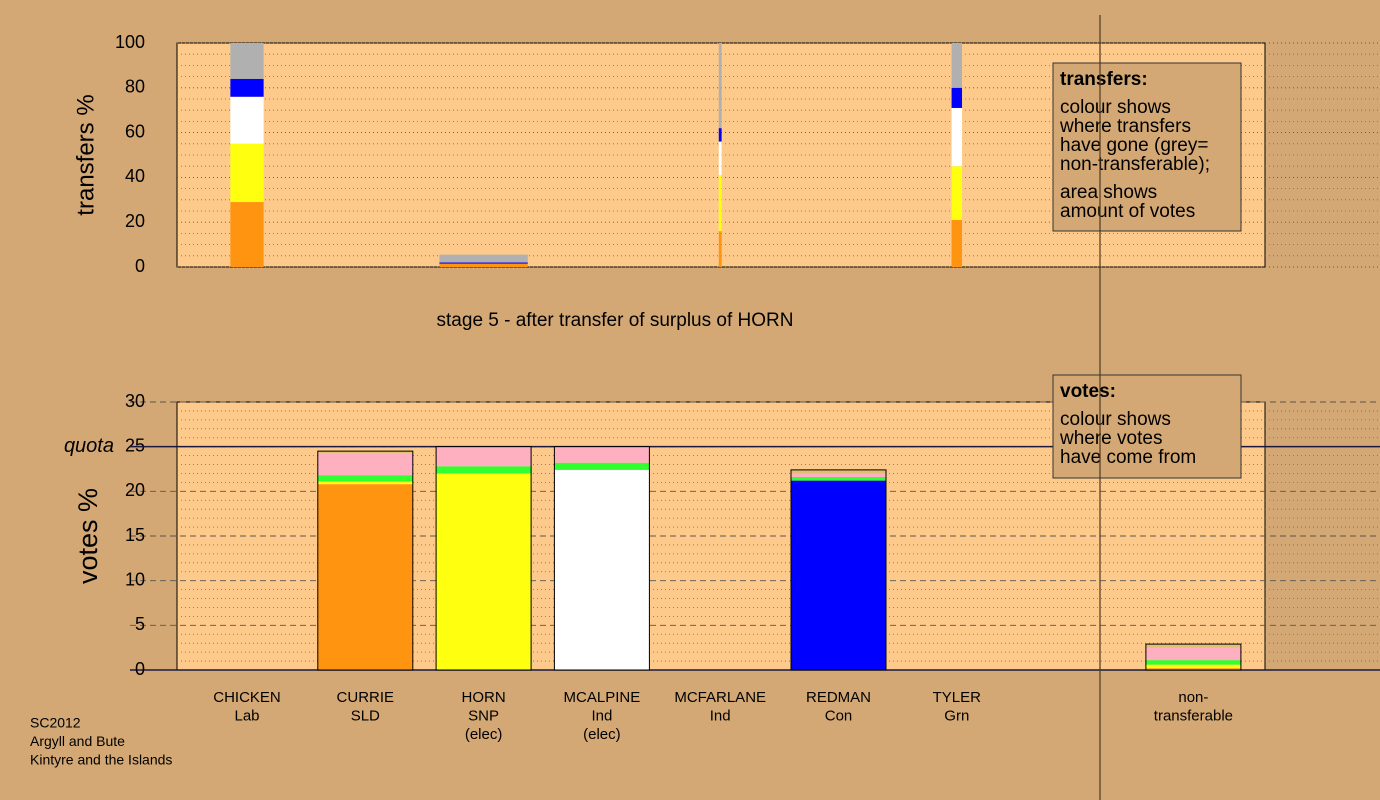 The image size is (1380, 800). What do you see at coordinates (956, 715) in the screenshot?
I see `x-tick-label: Grn` at bounding box center [956, 715].